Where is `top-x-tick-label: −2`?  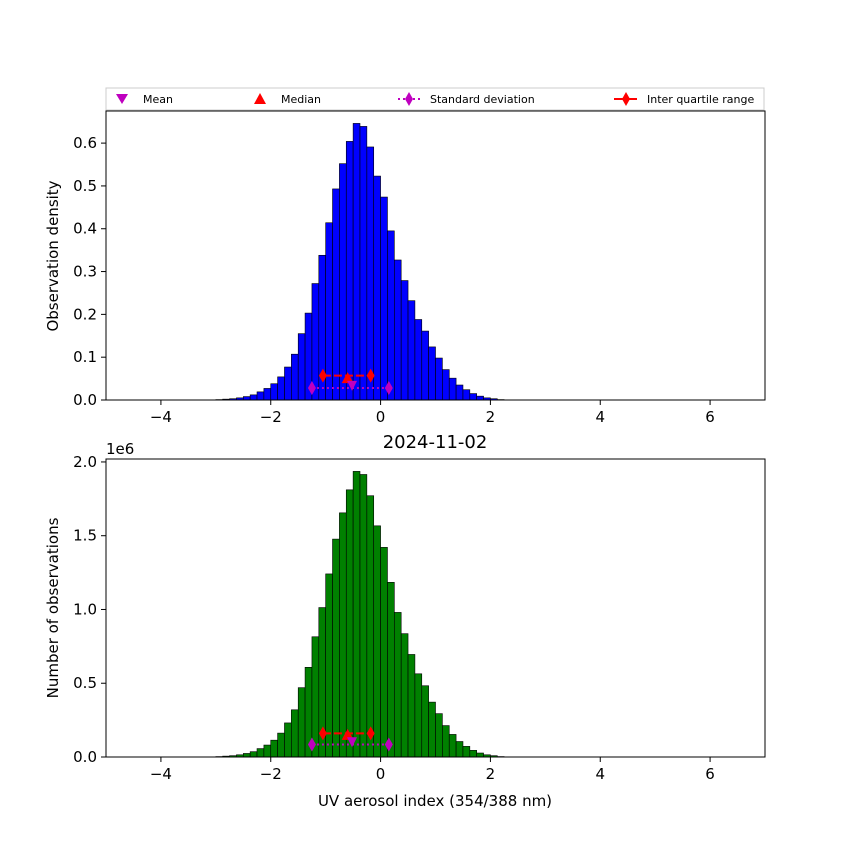 top-x-tick-label: −2 is located at coordinates (271, 417).